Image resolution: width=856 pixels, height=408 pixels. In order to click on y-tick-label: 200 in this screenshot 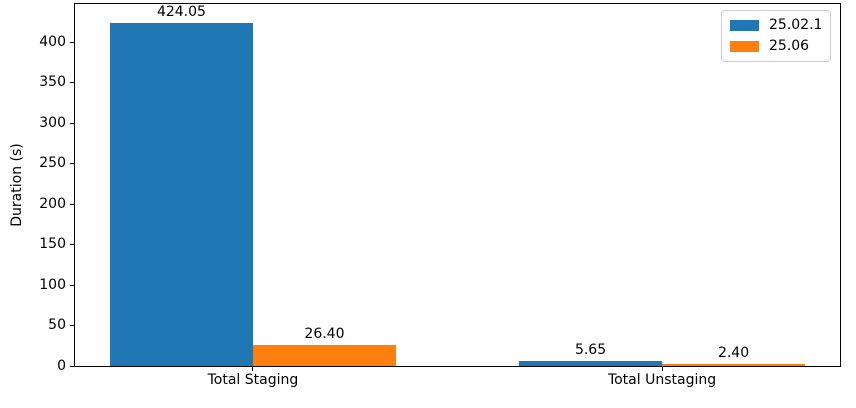, I will do `click(52, 203)`.